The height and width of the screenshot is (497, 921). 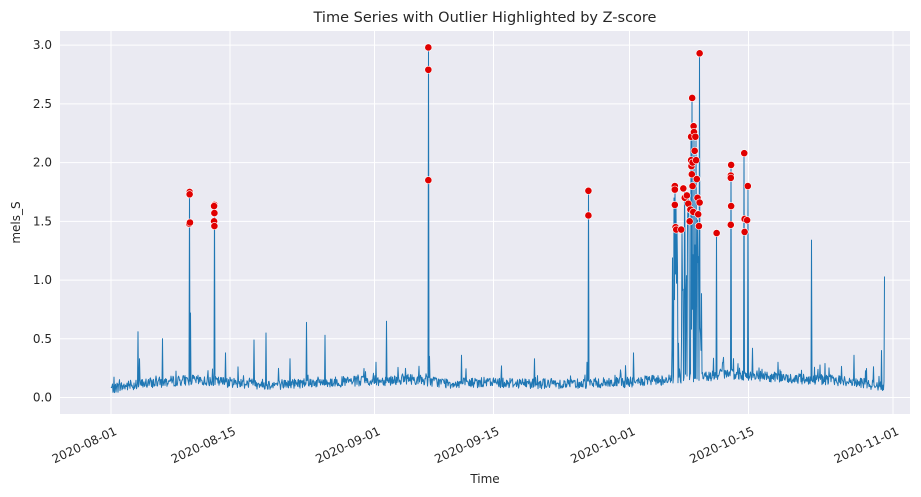 I want to click on y-tick-label: 2.0, so click(x=42, y=163).